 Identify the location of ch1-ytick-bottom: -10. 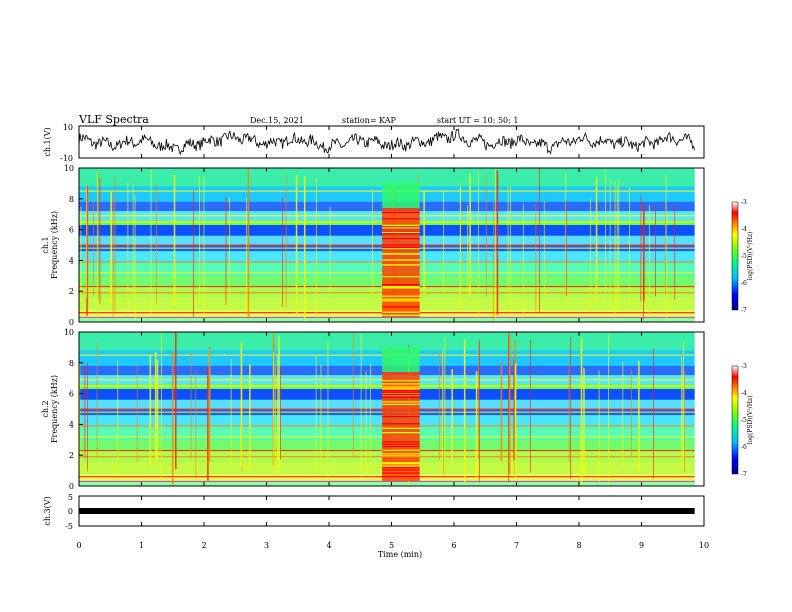
(66, 158).